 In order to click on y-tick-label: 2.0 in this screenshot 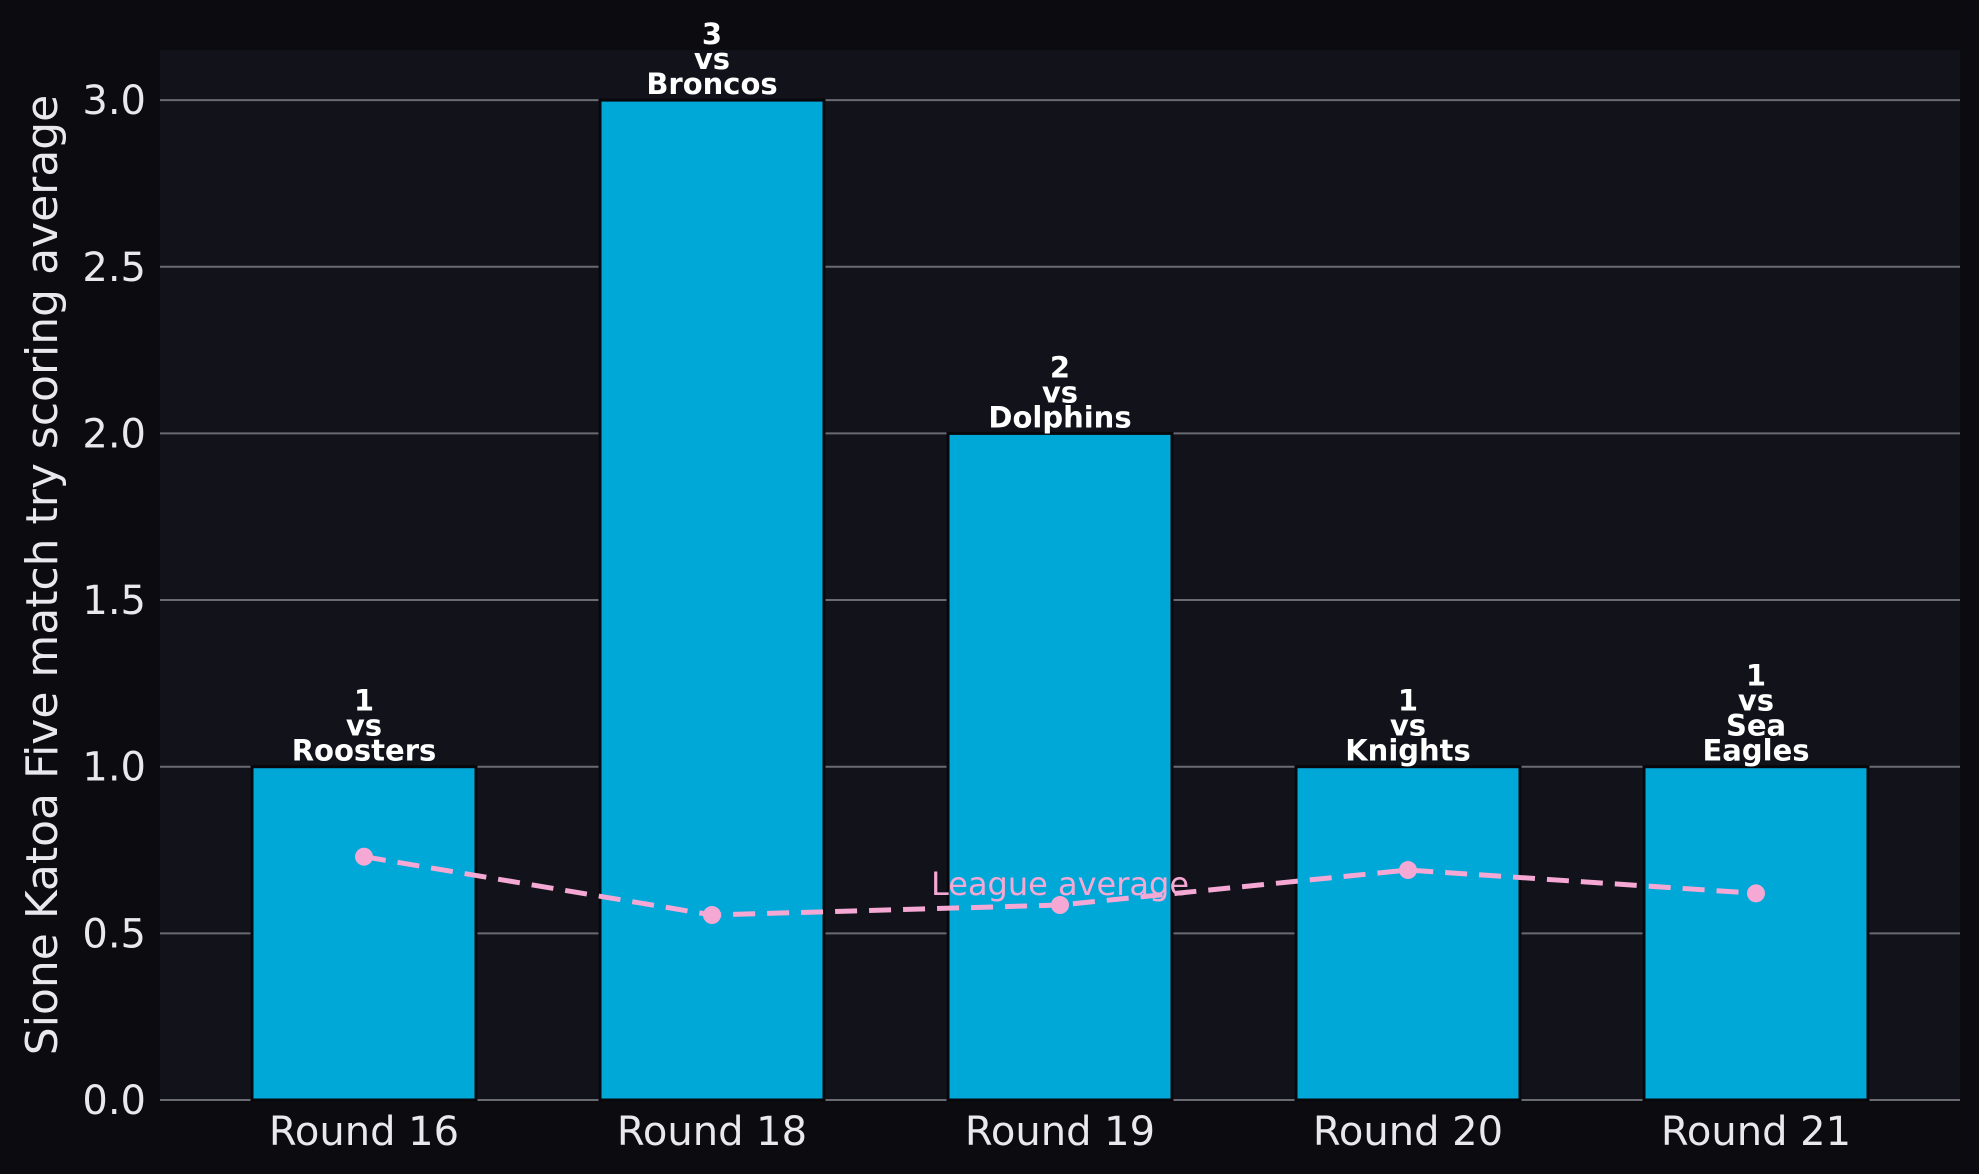, I will do `click(114, 434)`.